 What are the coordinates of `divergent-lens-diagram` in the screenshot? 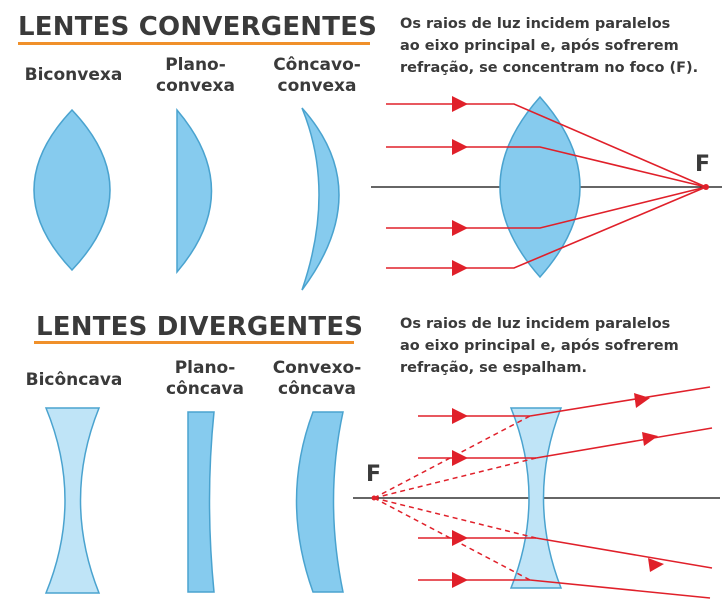 It's located at (536, 498).